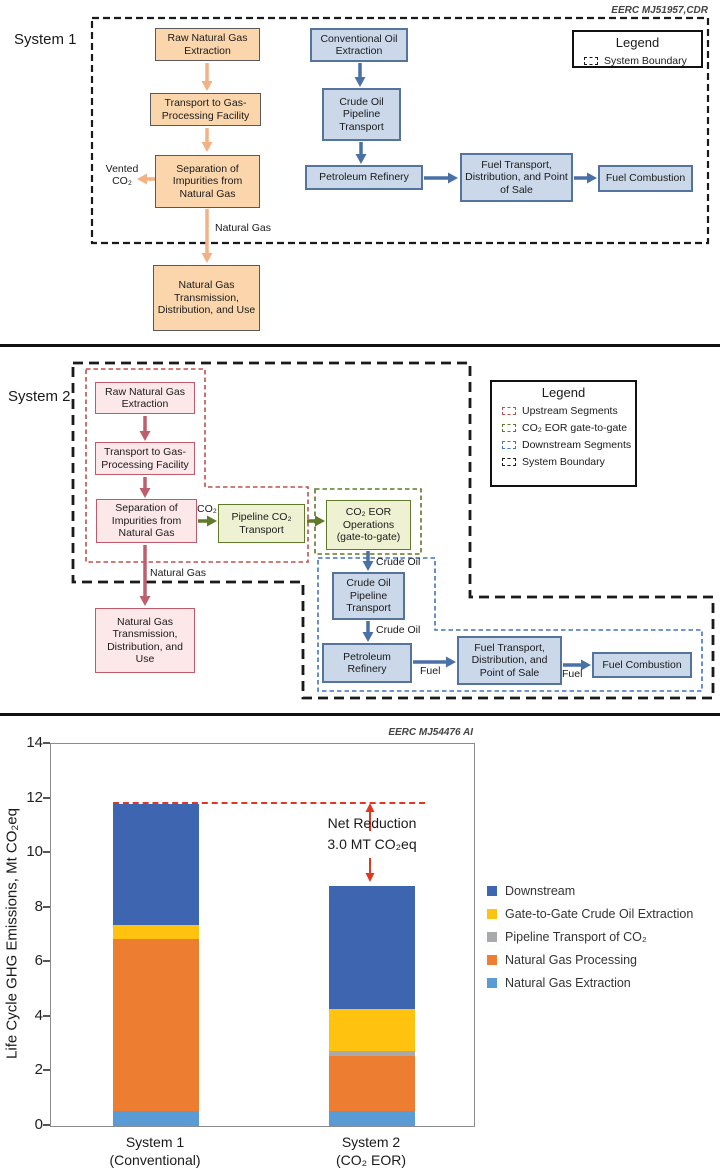  I want to click on net-reduction-reference-line, so click(269, 803).